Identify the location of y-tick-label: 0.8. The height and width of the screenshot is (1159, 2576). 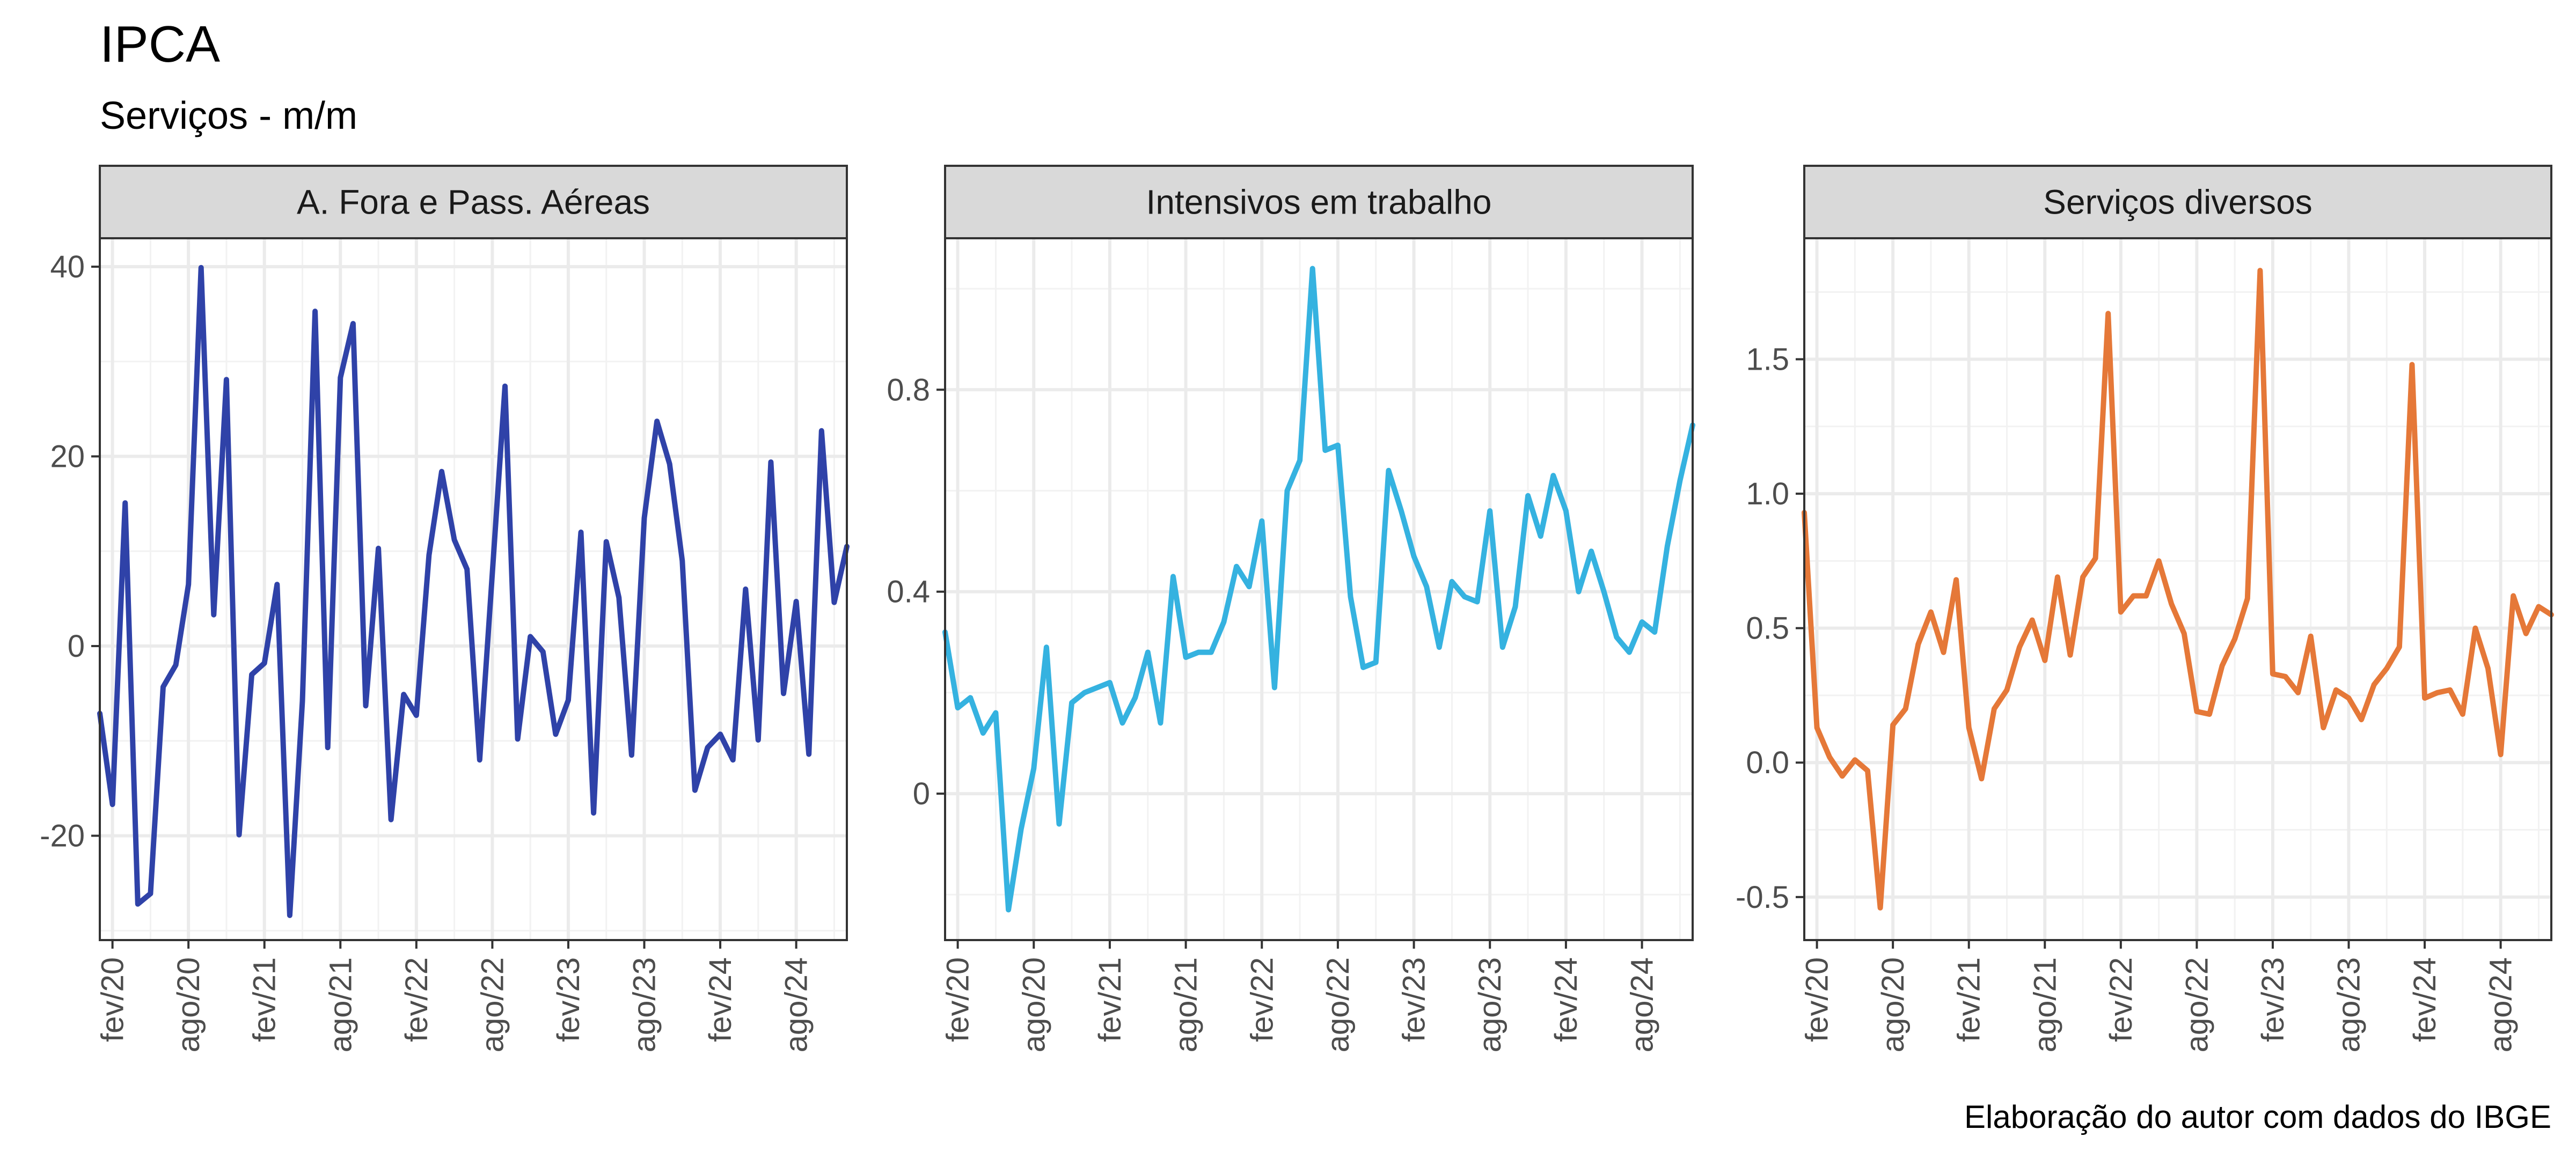
(908, 389).